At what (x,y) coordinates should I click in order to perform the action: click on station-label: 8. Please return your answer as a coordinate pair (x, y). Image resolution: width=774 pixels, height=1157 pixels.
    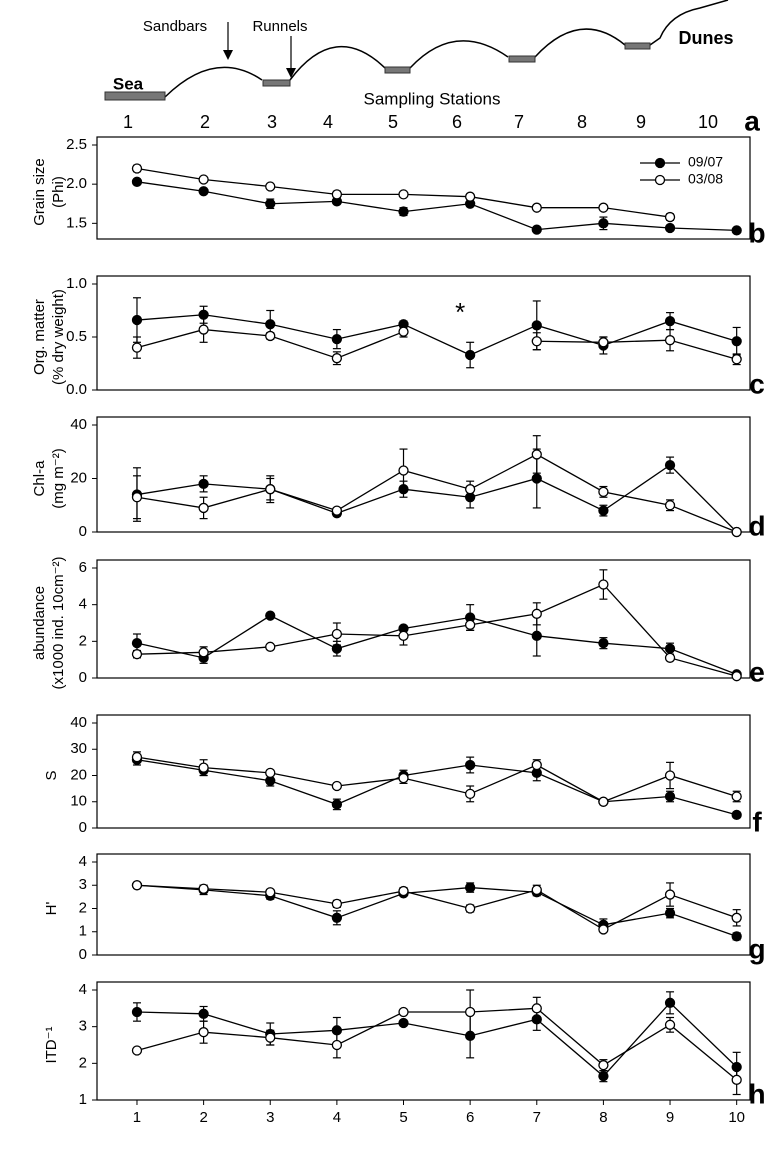
    Looking at the image, I should click on (582, 122).